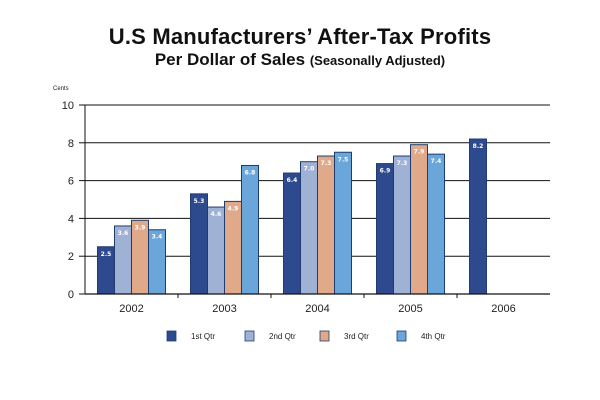 This screenshot has width=600, height=400. I want to click on bar-3rd-qtr-2002, so click(140, 257).